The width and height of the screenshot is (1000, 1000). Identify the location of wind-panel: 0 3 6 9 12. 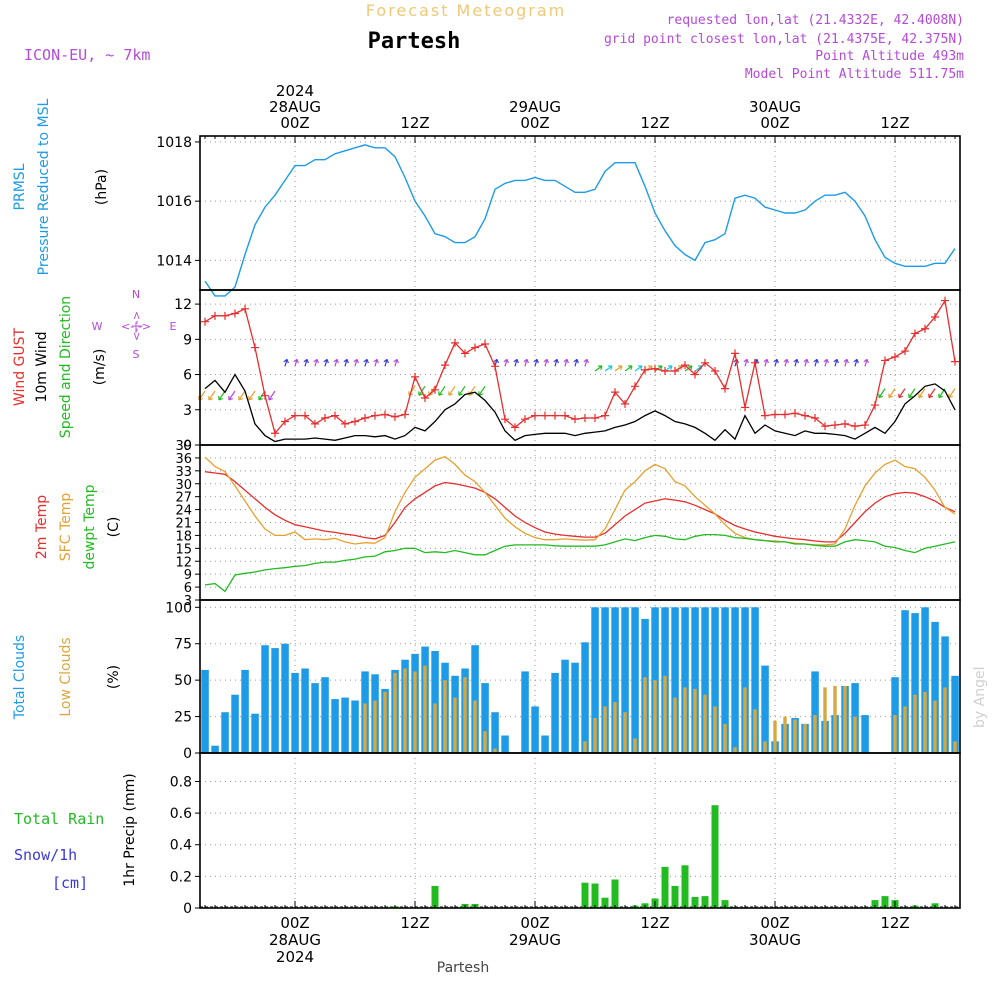
(567, 372).